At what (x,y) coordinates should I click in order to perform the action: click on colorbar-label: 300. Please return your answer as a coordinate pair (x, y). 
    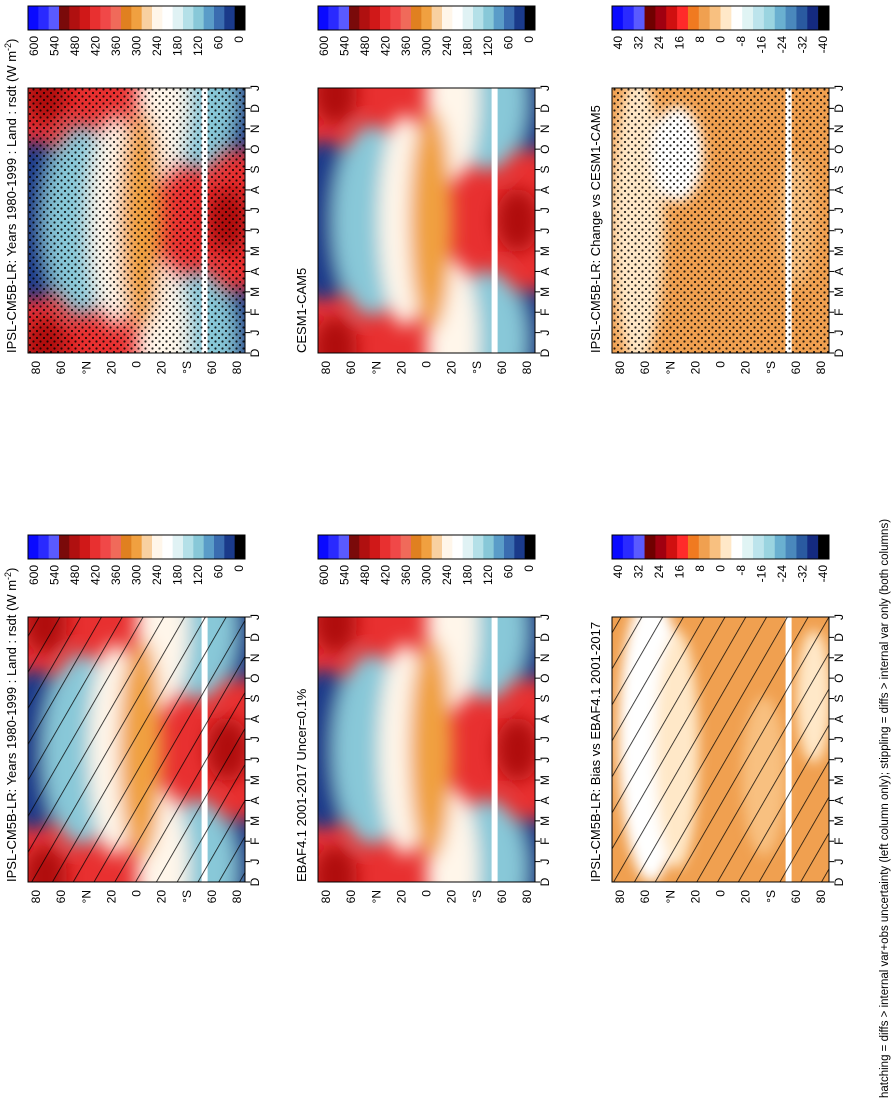
    Looking at the image, I should click on (137, 575).